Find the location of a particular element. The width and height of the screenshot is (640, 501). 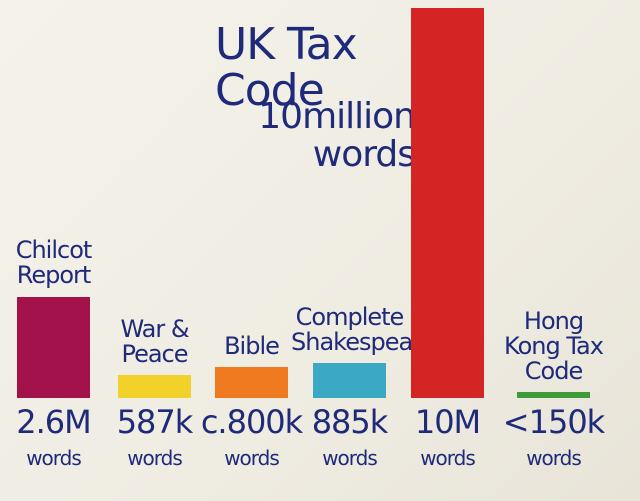

annotation: 10million words is located at coordinates (337, 135).